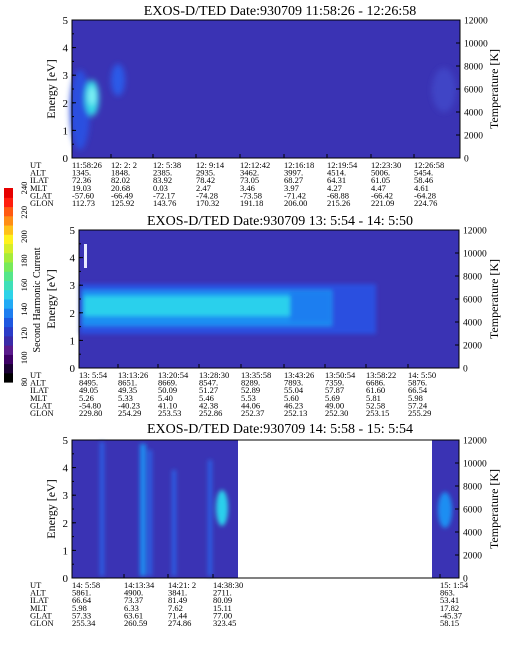  I want to click on ytick-right-label: 12000, so click(475, 442).